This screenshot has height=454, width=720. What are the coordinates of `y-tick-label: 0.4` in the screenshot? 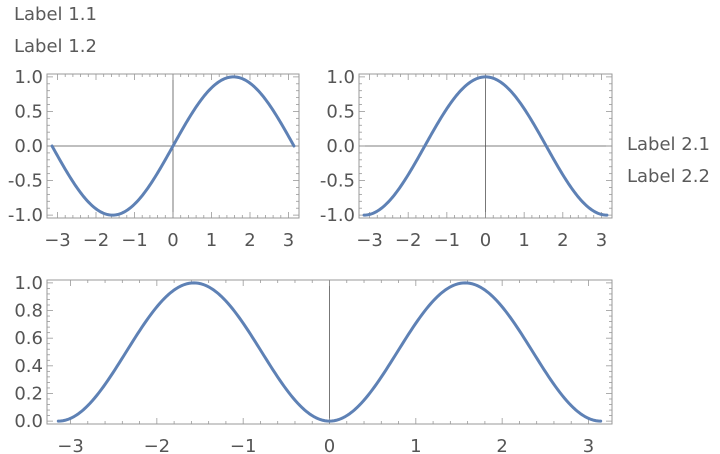 It's located at (28, 366).